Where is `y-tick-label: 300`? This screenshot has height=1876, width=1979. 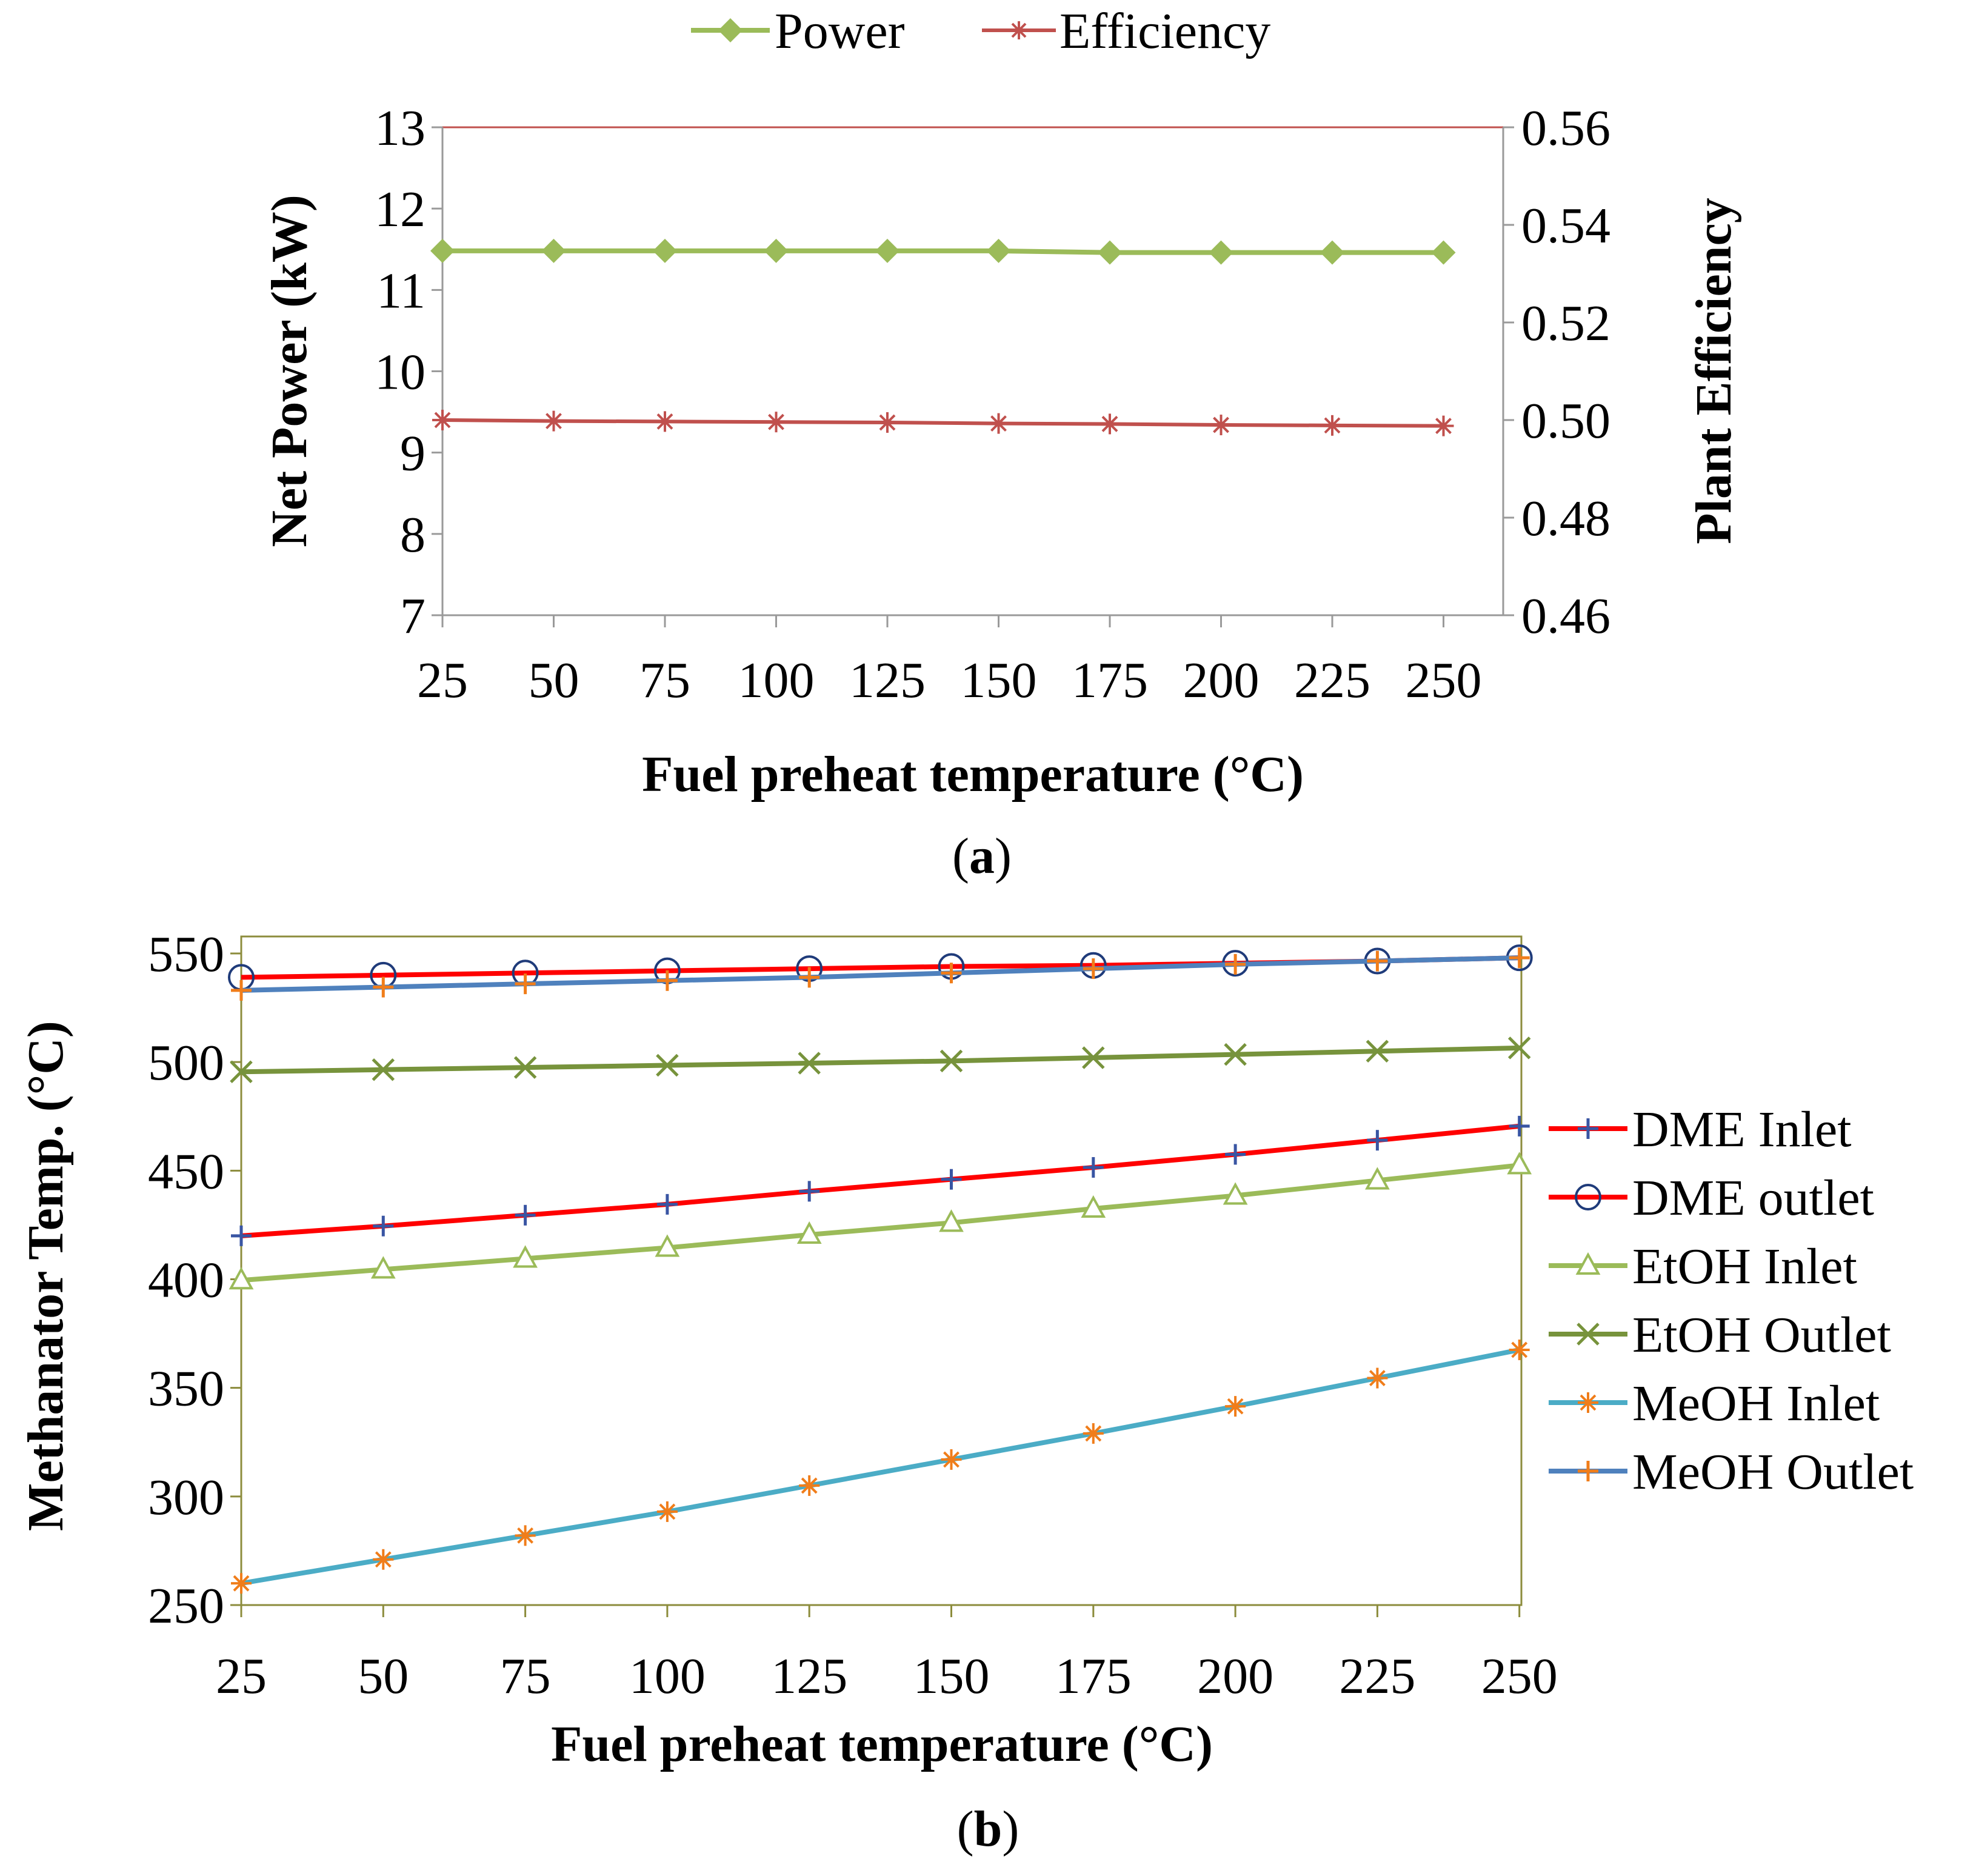 y-tick-label: 300 is located at coordinates (186, 1498).